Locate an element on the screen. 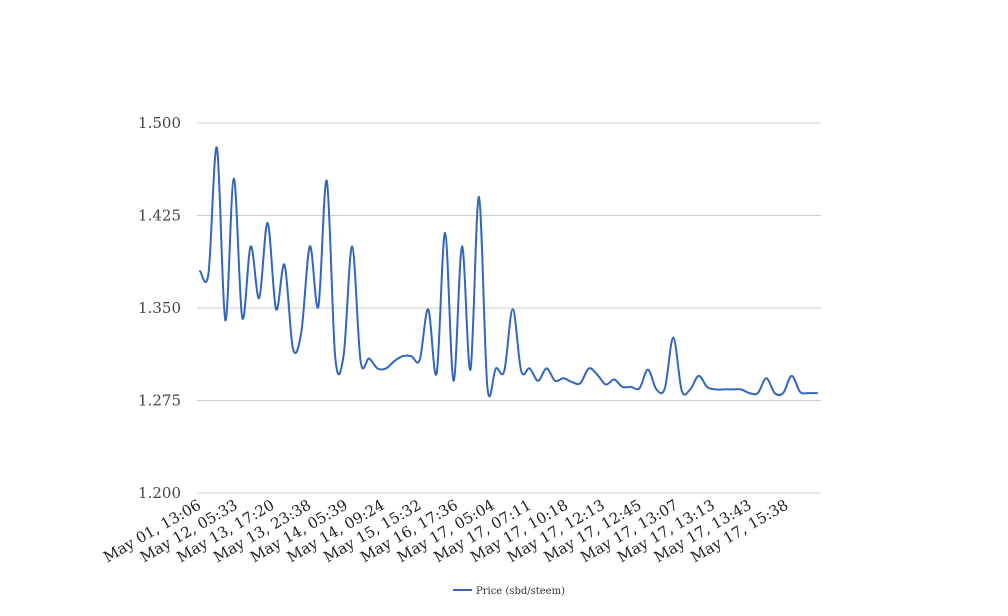  y-tick-label: 1.350 is located at coordinates (159, 308).